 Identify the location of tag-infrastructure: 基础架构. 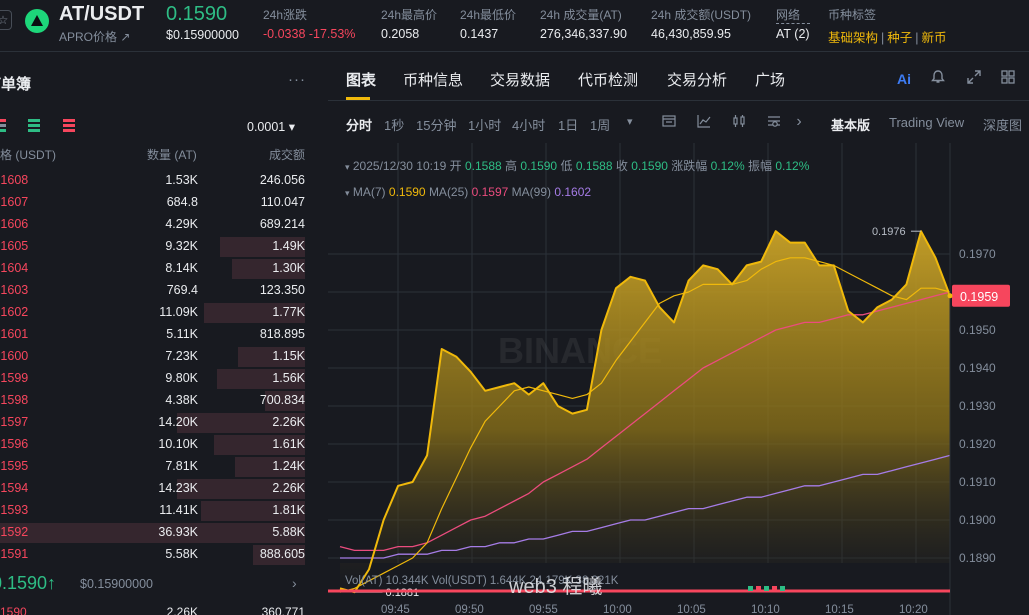
(853, 38).